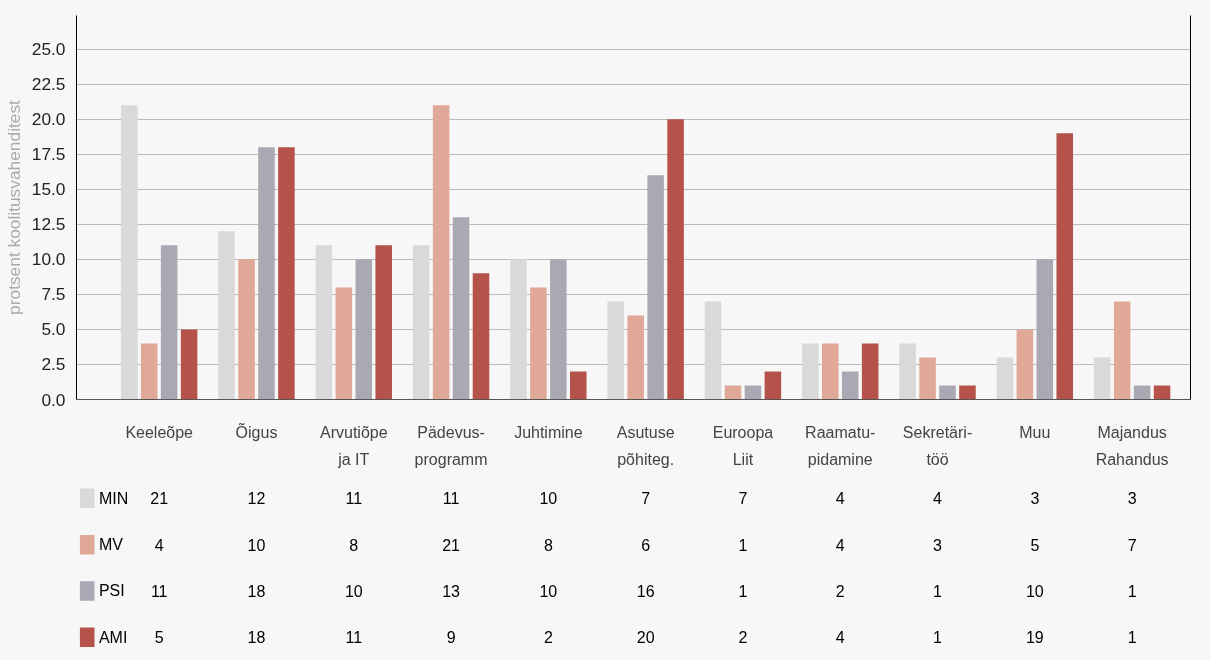 Image resolution: width=1218 pixels, height=672 pixels. I want to click on x-tick-label: Õigus, so click(256, 431).